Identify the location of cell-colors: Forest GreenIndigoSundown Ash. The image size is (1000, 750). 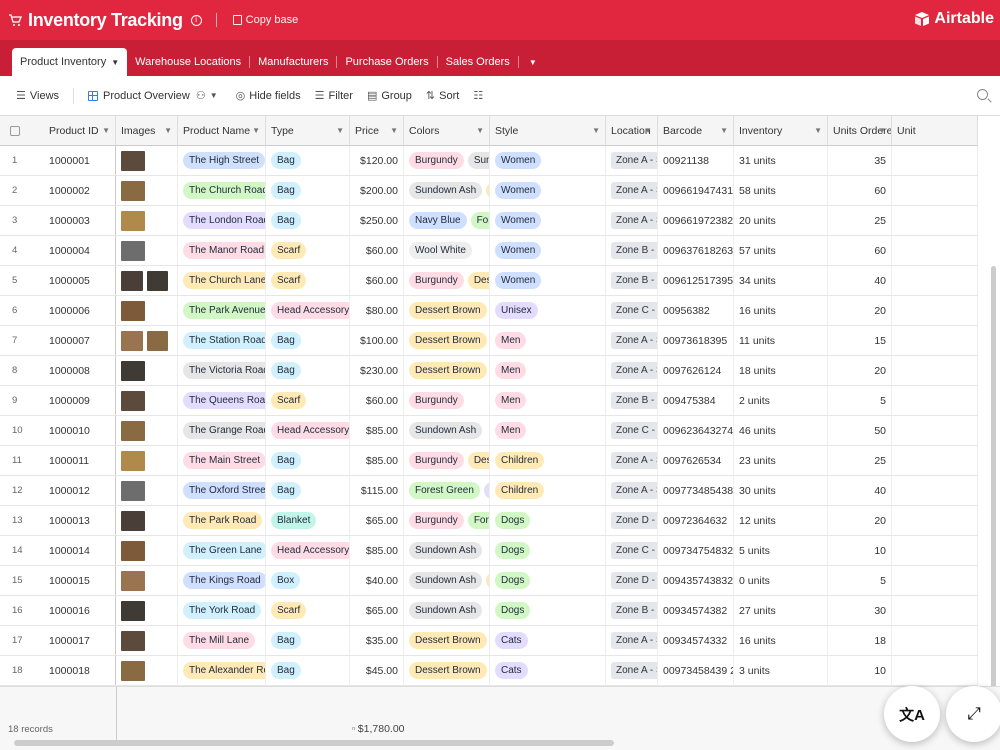
(447, 491).